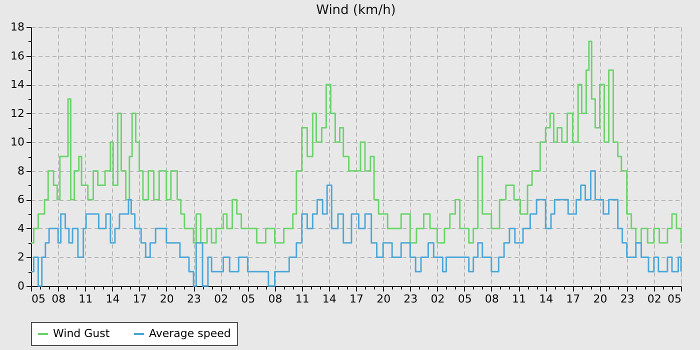 Image resolution: width=700 pixels, height=350 pixels. What do you see at coordinates (81, 333) in the screenshot?
I see `legend-label: Wind Gust` at bounding box center [81, 333].